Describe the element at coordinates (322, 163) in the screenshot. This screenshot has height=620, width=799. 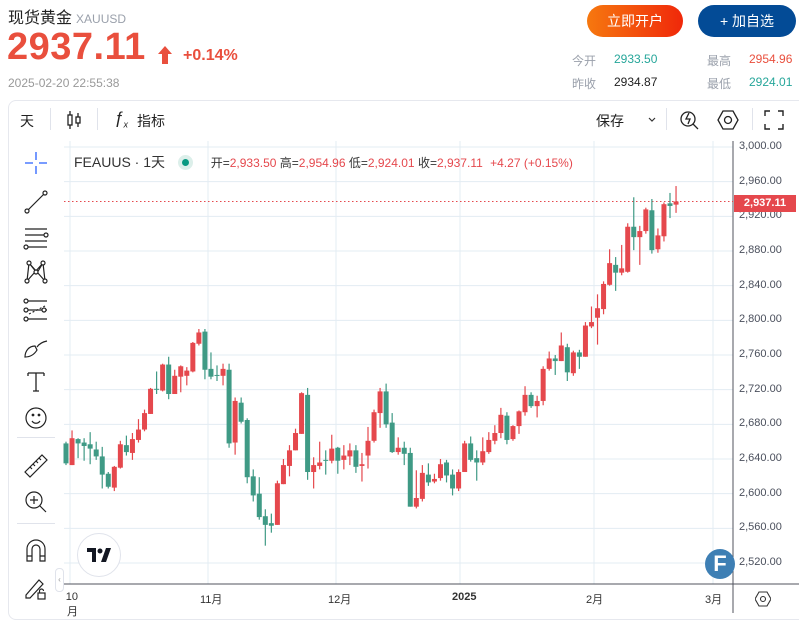
I see `legend-high: 2,954.96` at that location.